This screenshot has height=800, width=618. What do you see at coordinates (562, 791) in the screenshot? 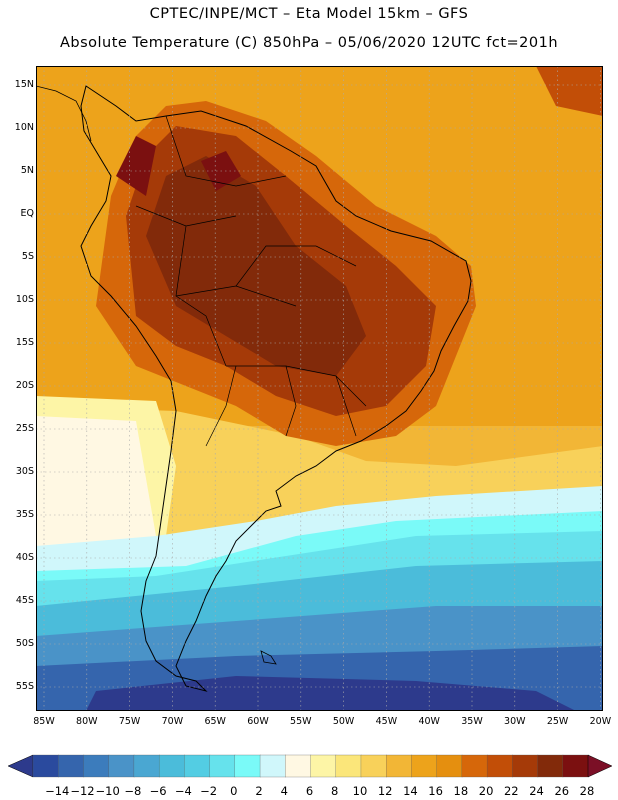
I see `colorbar-label: 26` at bounding box center [562, 791].